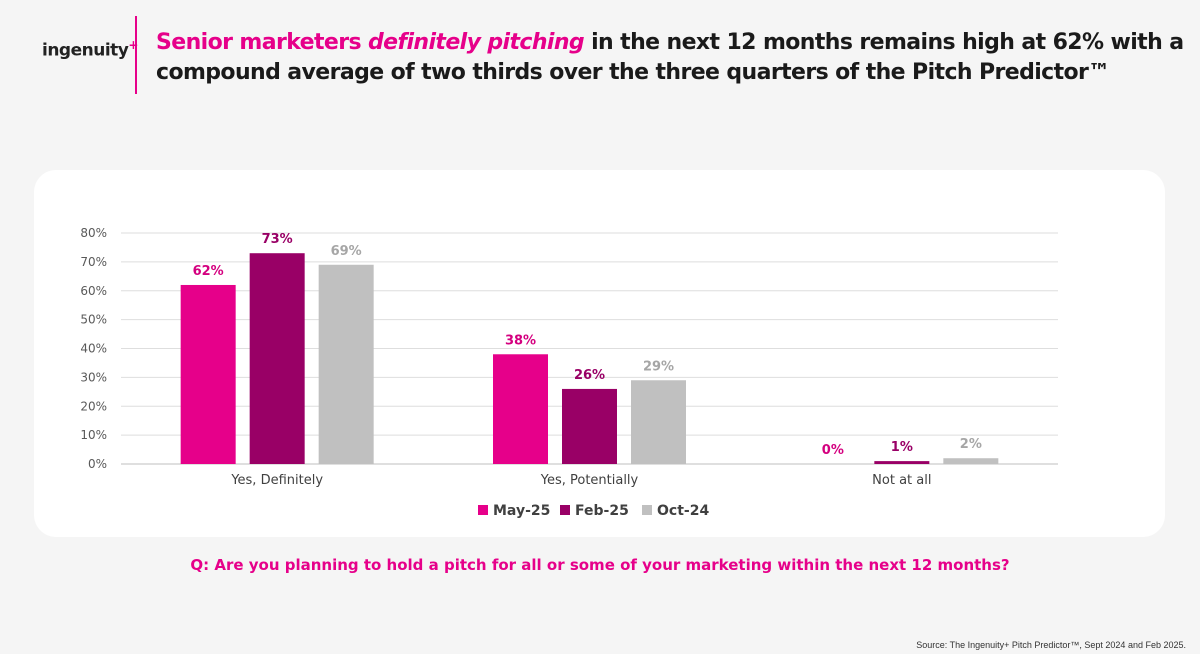  I want to click on y-tick-label: 10%, so click(93, 435).